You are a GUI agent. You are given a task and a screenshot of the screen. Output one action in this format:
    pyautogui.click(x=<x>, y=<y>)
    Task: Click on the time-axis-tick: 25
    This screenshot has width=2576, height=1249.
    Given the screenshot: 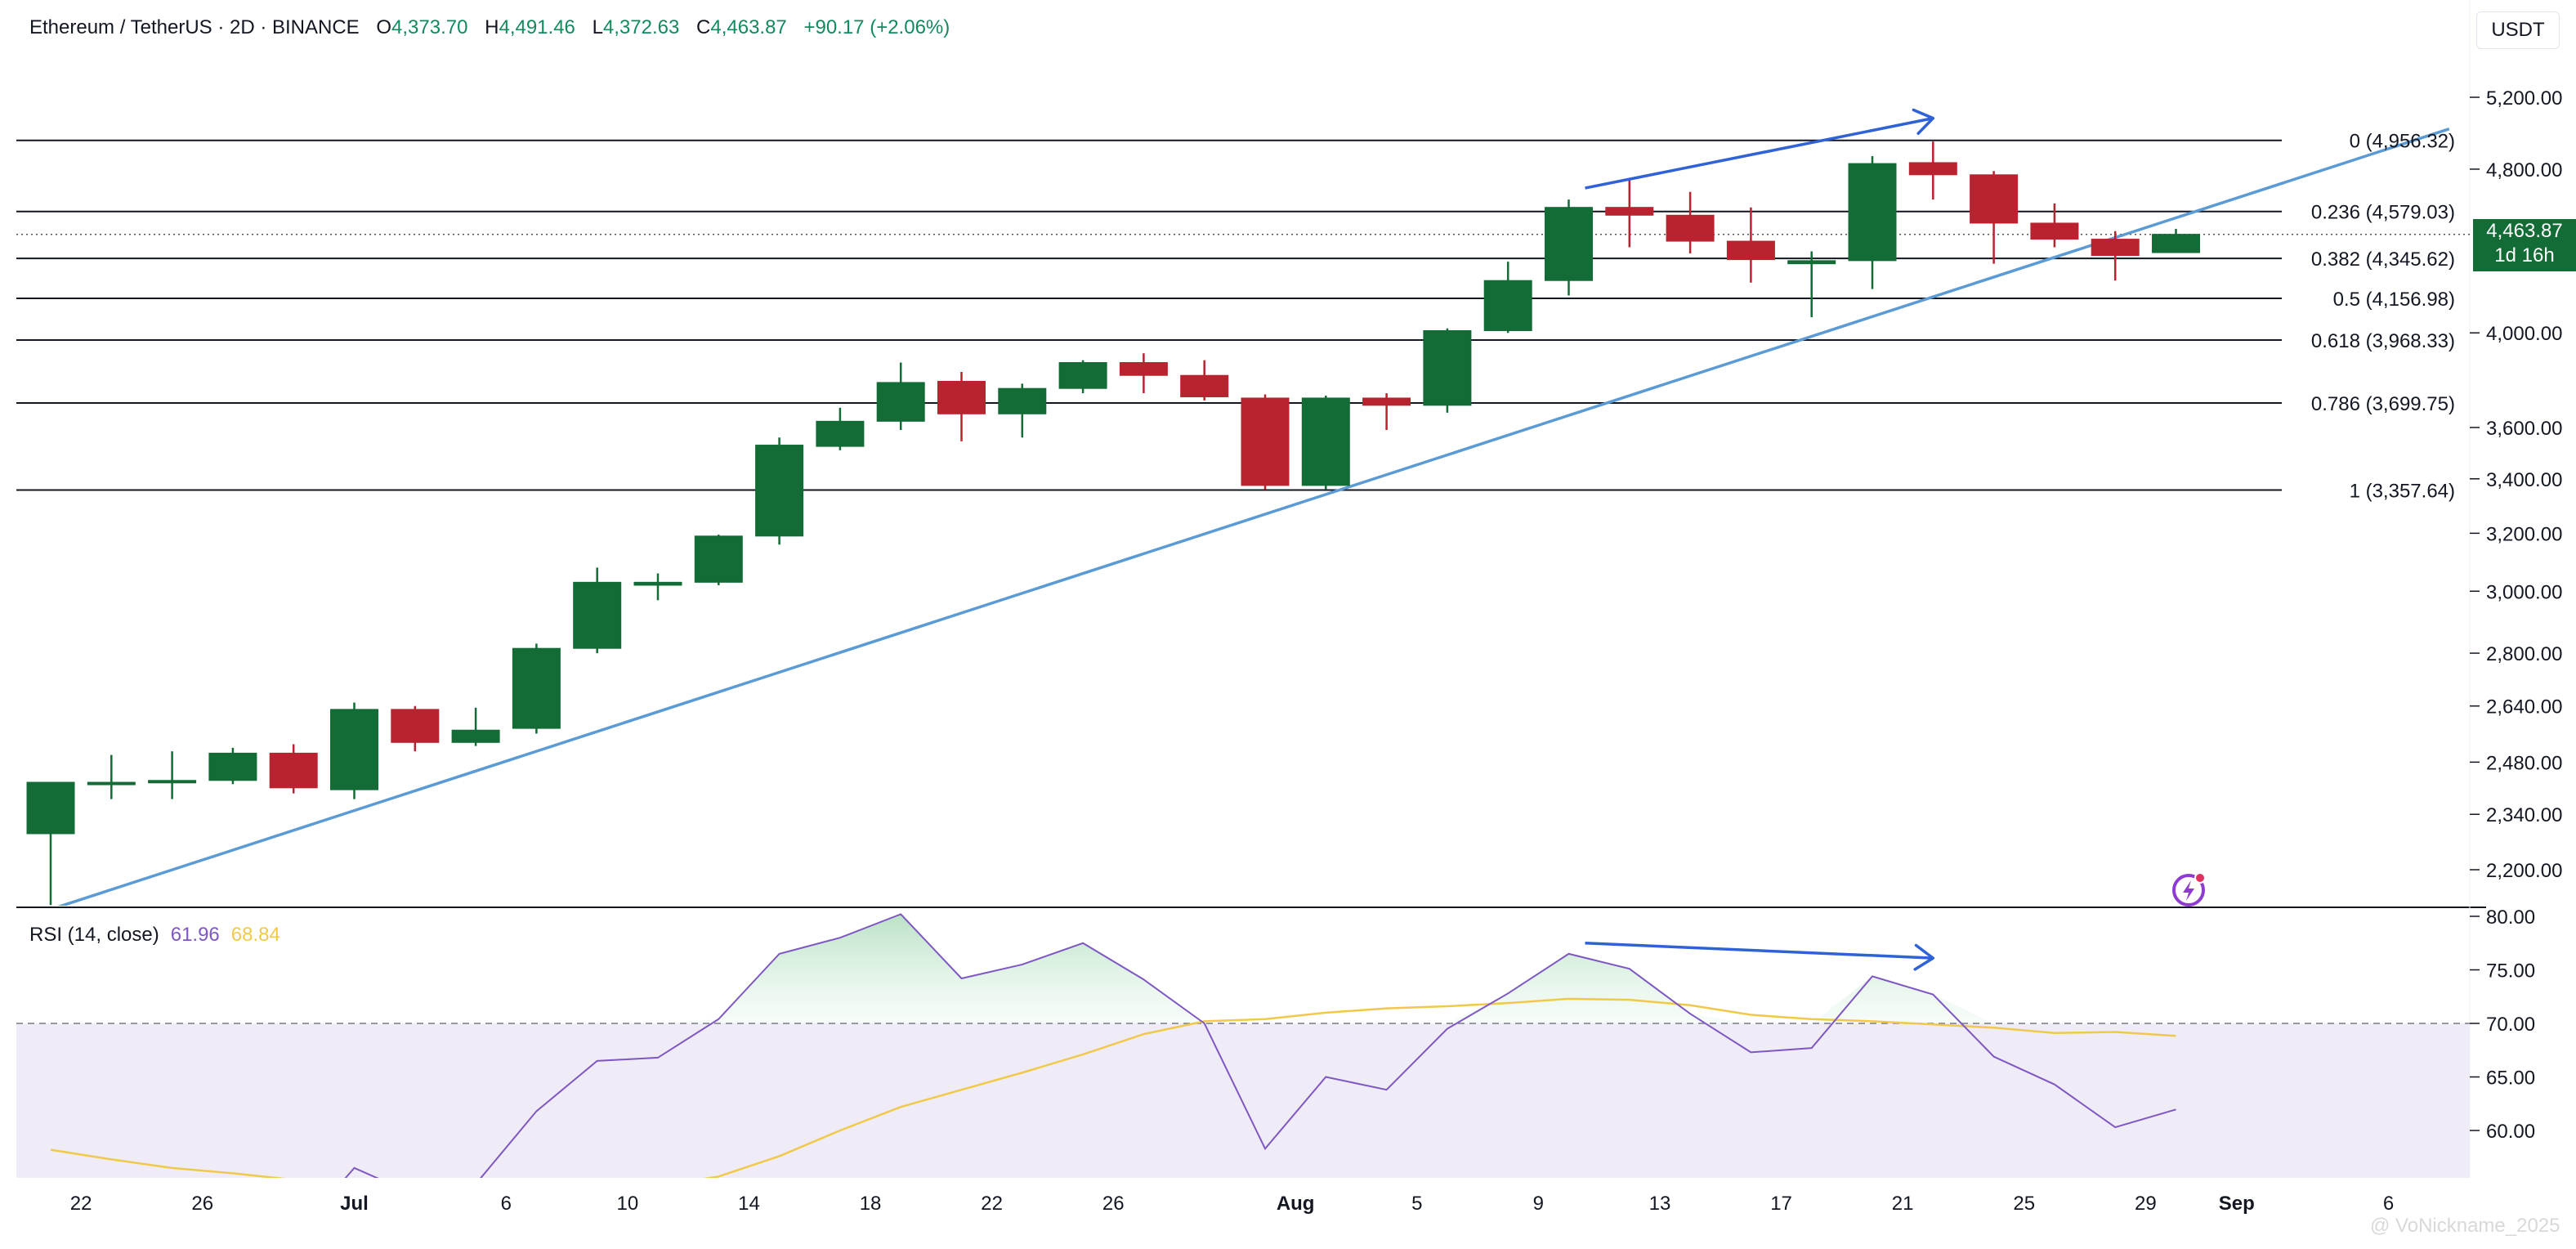 What is the action you would take?
    pyautogui.click(x=2024, y=1204)
    